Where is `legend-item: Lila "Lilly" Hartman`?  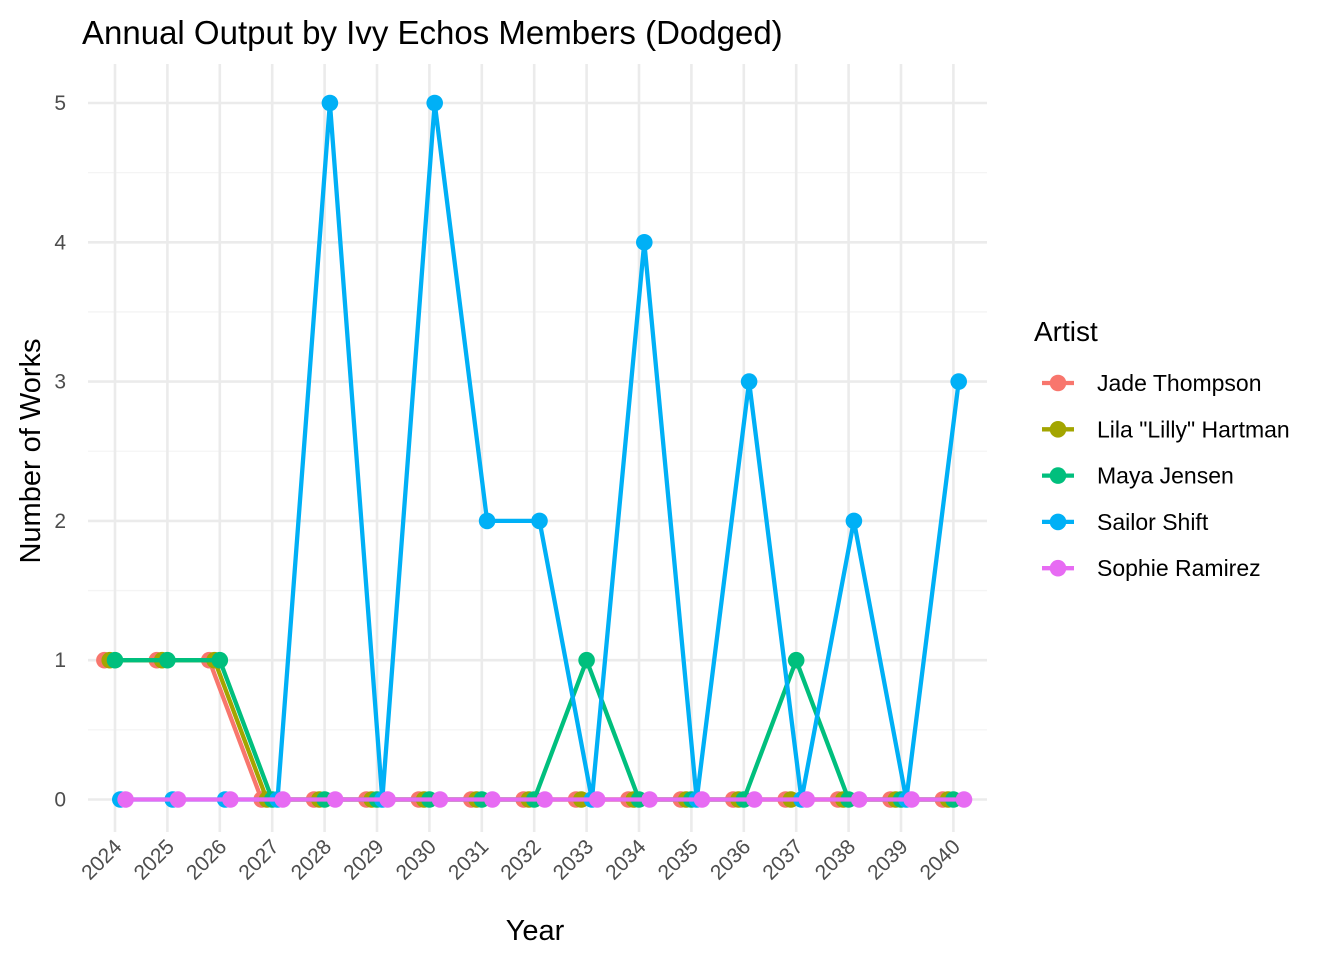
legend-item: Lila "Lilly" Hartman is located at coordinates (1166, 429).